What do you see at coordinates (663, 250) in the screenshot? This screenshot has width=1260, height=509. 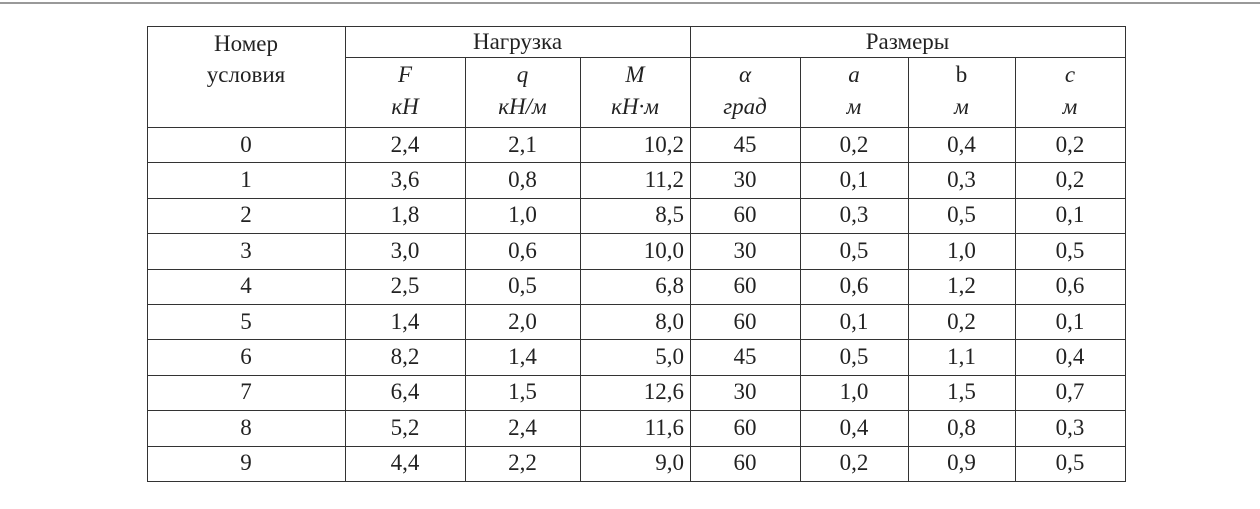 I see `data-cell: 10,0` at bounding box center [663, 250].